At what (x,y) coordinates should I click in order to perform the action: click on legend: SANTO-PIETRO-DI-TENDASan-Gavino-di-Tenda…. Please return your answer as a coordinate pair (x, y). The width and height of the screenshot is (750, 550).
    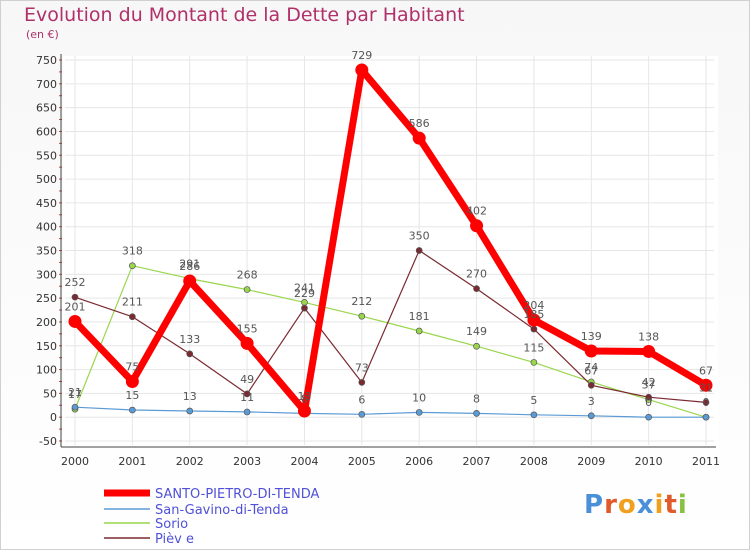
    Looking at the image, I should click on (211, 517).